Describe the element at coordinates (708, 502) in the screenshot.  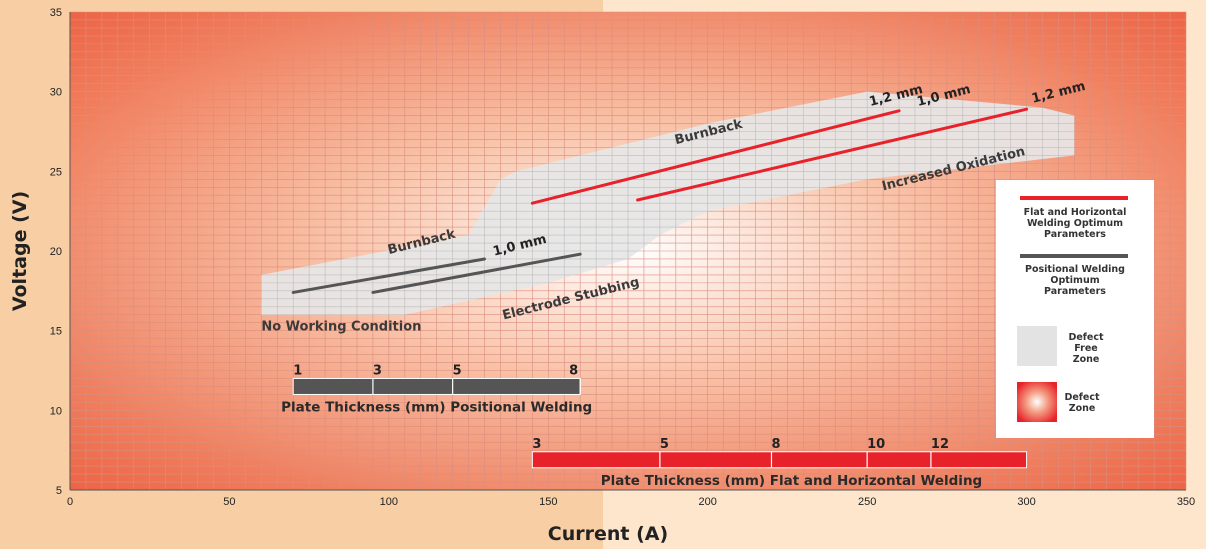
I see `x-tick-label: 200` at that location.